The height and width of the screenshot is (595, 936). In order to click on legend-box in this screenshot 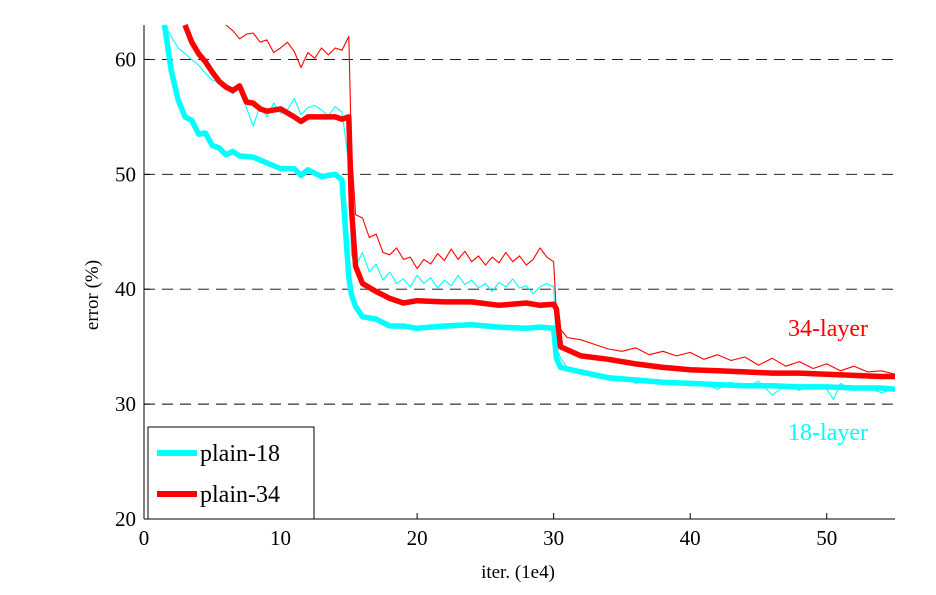, I will do `click(231, 473)`.